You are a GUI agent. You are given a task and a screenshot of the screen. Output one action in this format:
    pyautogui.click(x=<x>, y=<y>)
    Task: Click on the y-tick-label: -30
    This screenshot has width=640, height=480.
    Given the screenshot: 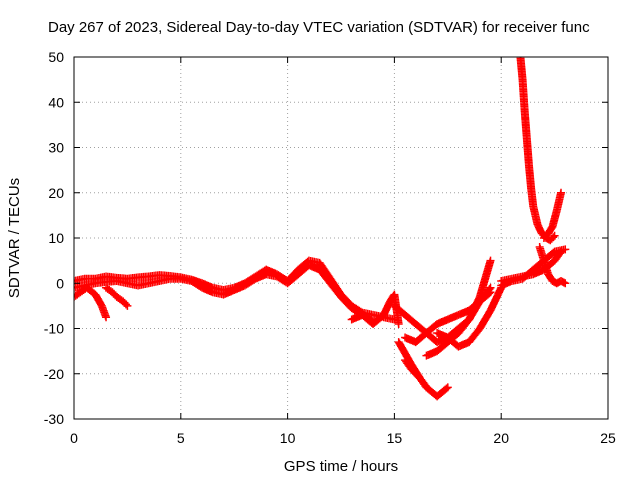 What is the action you would take?
    pyautogui.click(x=54, y=419)
    